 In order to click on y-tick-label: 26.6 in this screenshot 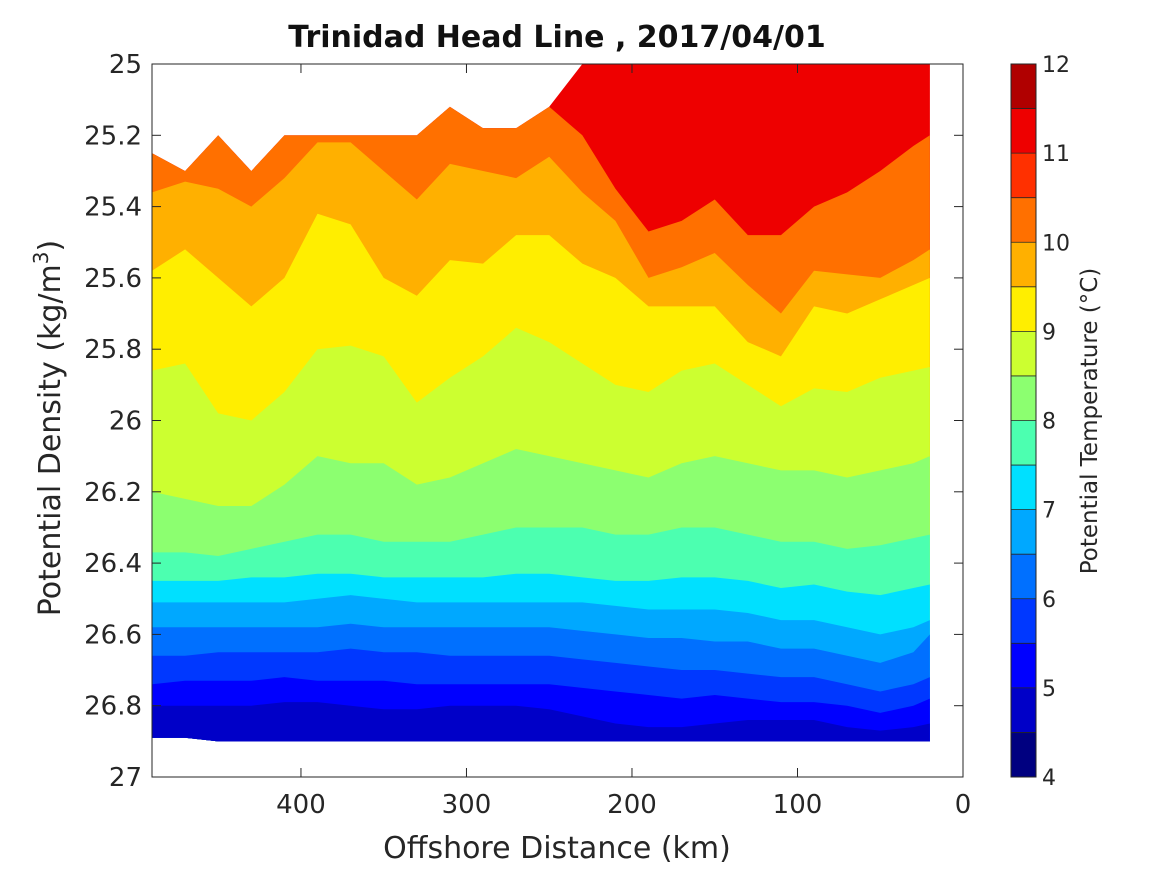, I will do `click(113, 635)`.